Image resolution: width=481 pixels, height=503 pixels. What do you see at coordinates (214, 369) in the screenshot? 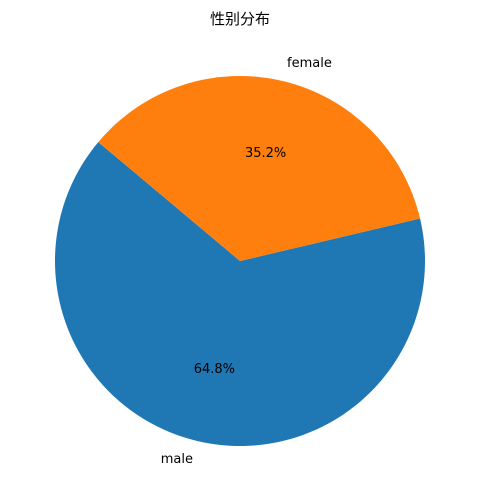
I see `slice-percent-male: 64.8%` at bounding box center [214, 369].